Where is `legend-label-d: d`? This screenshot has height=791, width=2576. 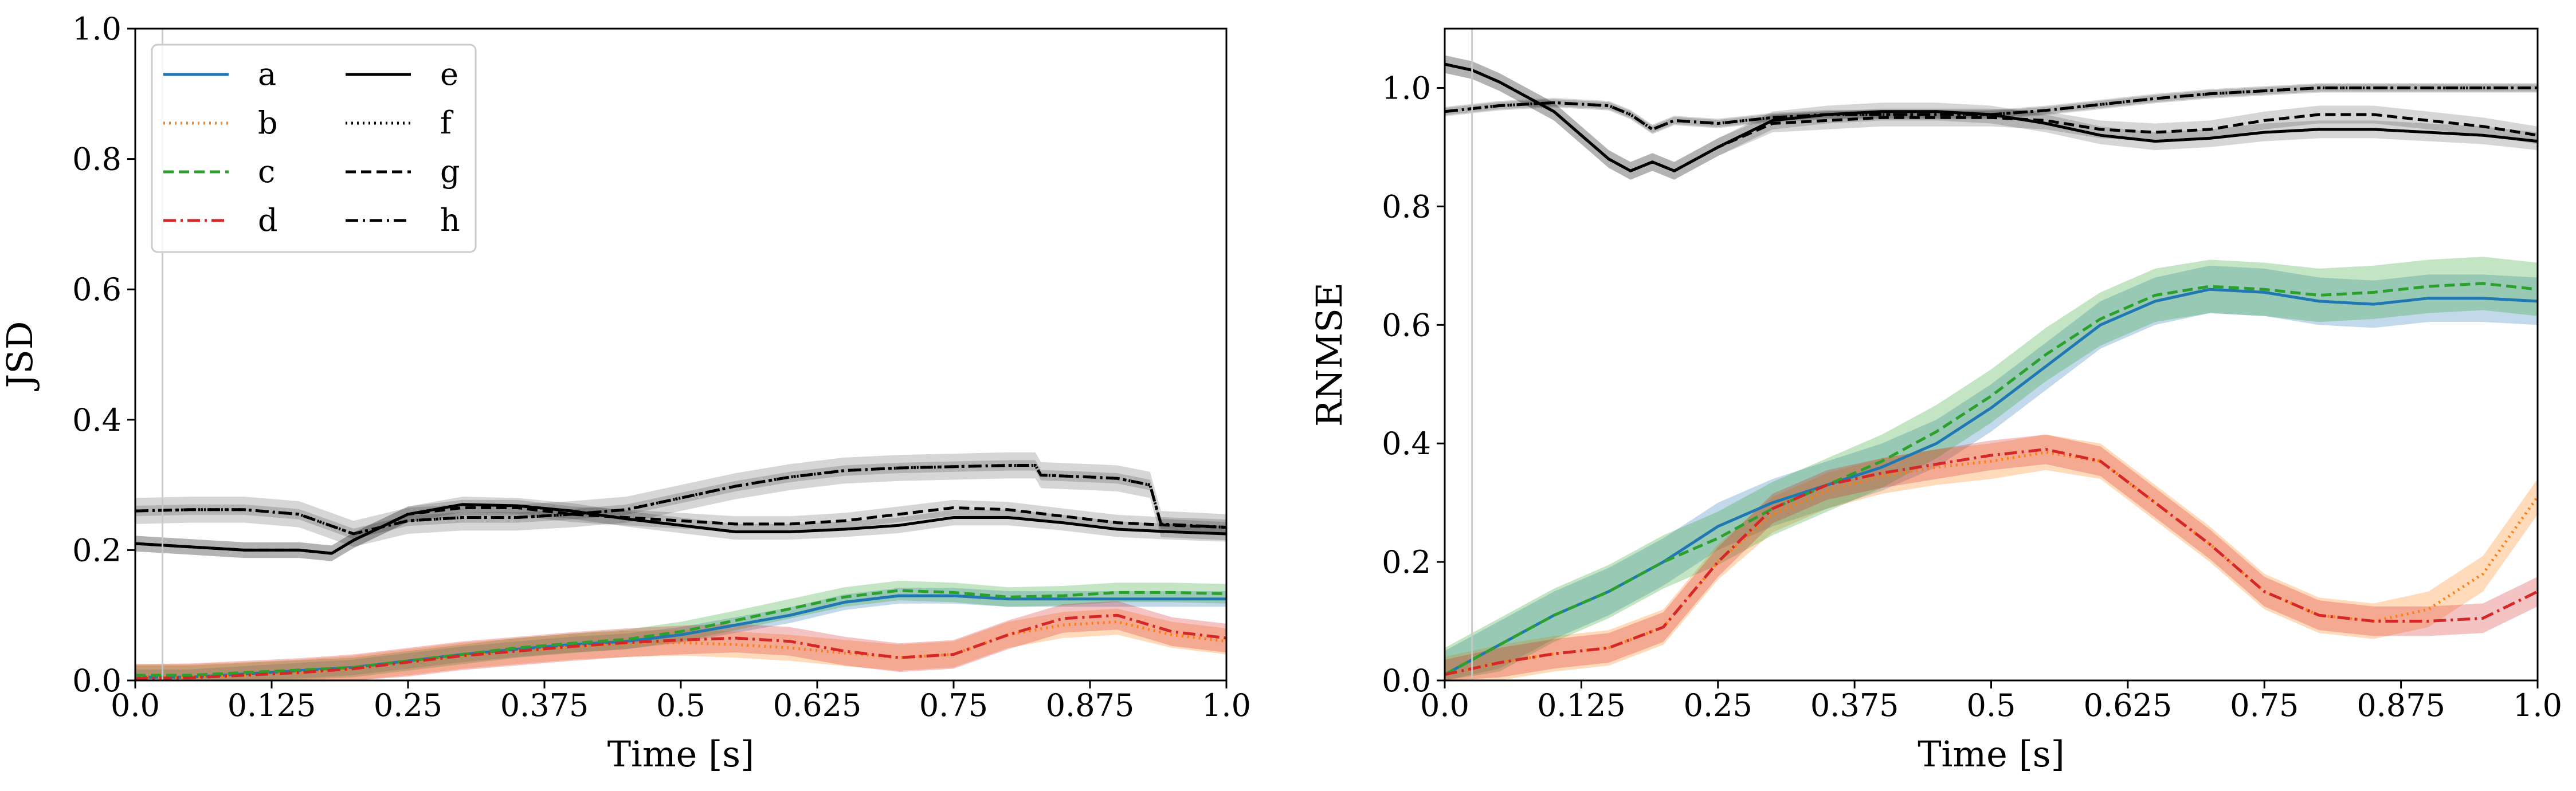
legend-label-d: d is located at coordinates (268, 220).